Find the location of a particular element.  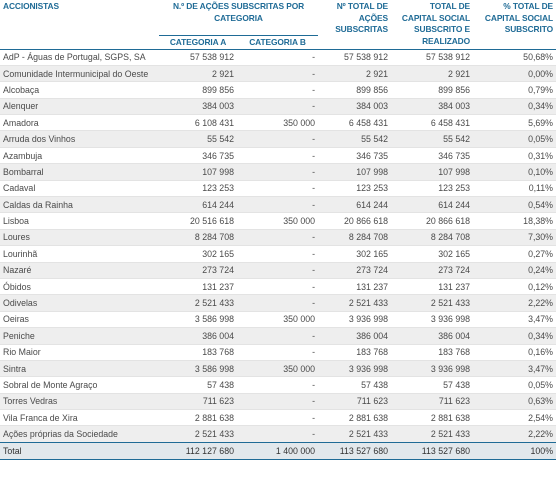

row-total-capital-cell: 302 165 is located at coordinates (432, 254).